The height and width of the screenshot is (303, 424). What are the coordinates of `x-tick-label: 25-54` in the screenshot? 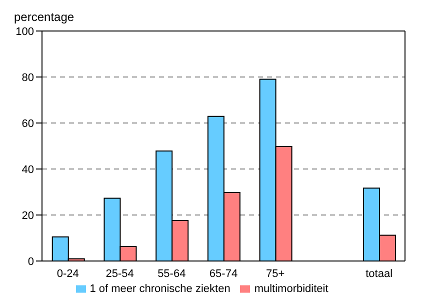 It's located at (120, 274).